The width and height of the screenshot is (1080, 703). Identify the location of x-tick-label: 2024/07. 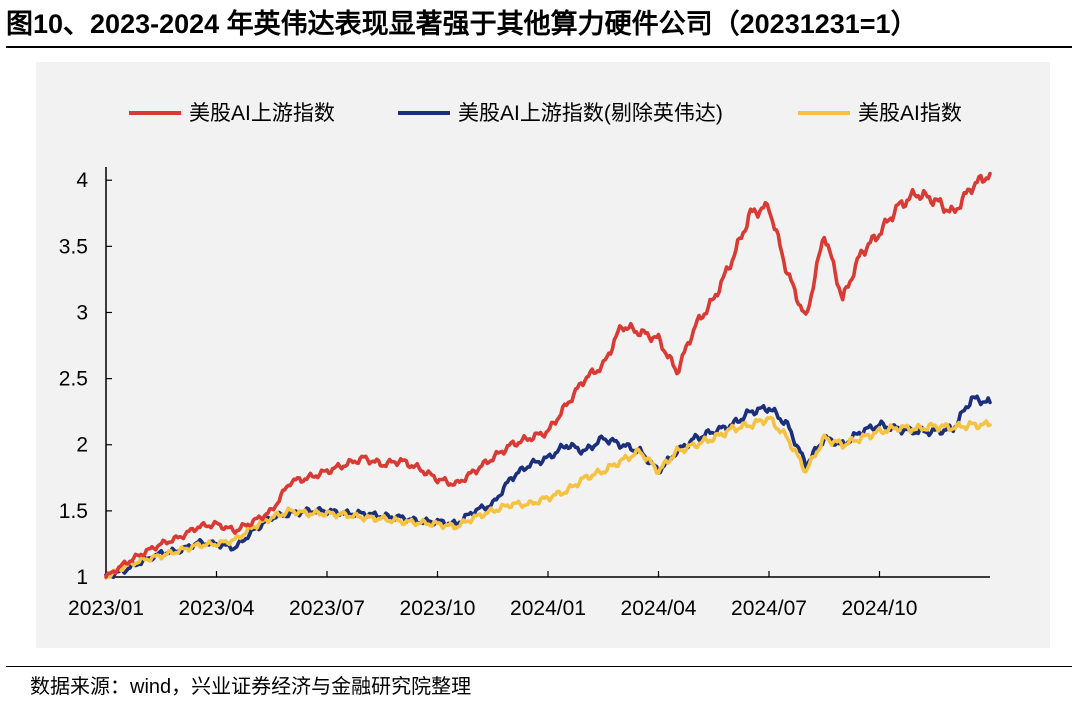
(769, 608).